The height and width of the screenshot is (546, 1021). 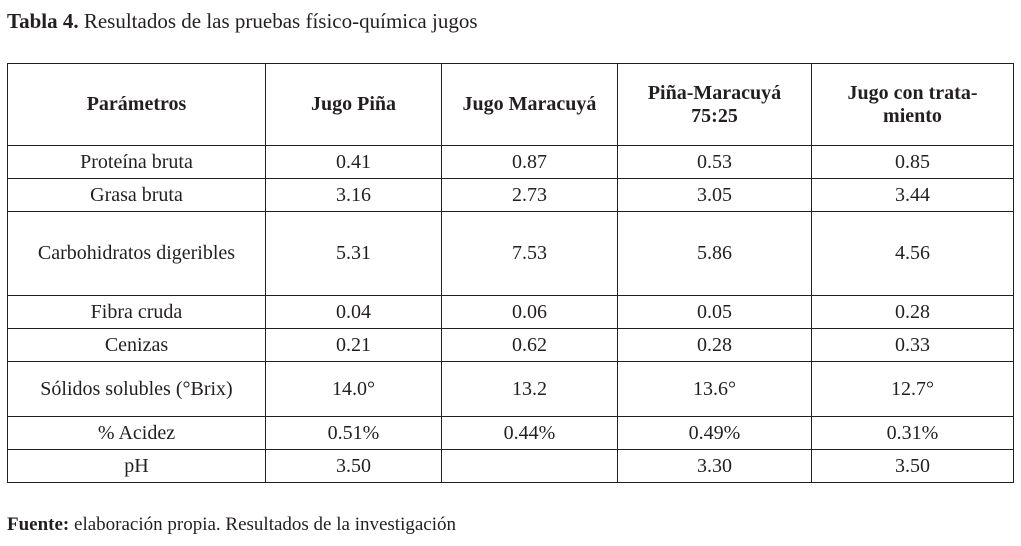 I want to click on value-cell: 0.05, so click(x=714, y=312).